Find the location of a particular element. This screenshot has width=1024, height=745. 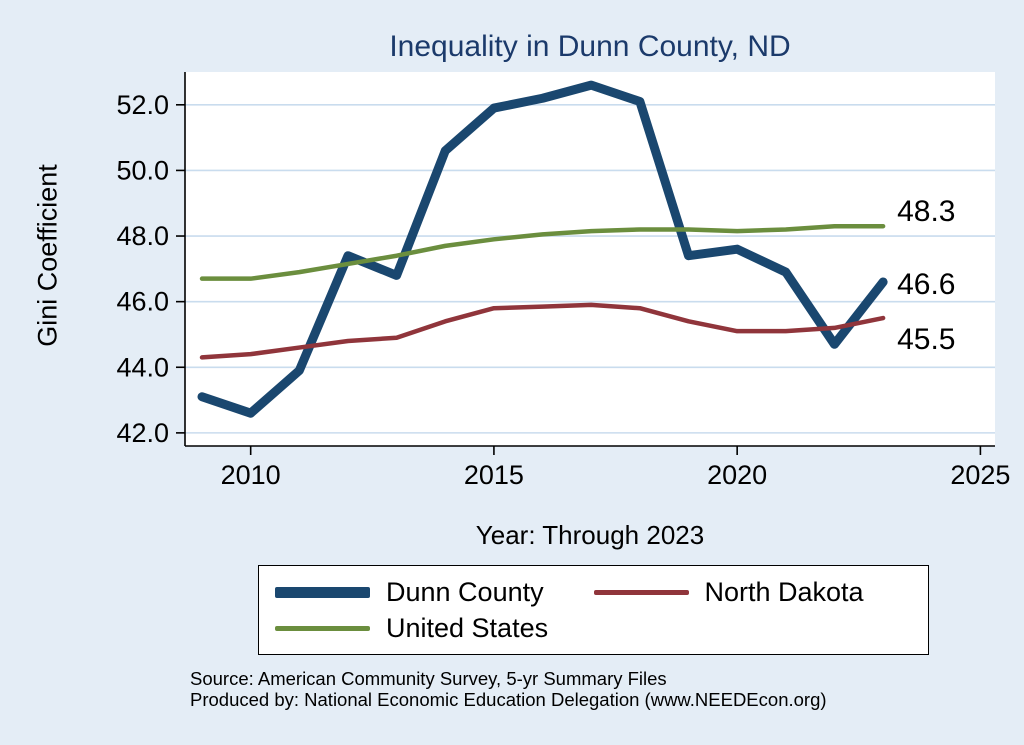

svg-text: 46.6 is located at coordinates (926, 284).